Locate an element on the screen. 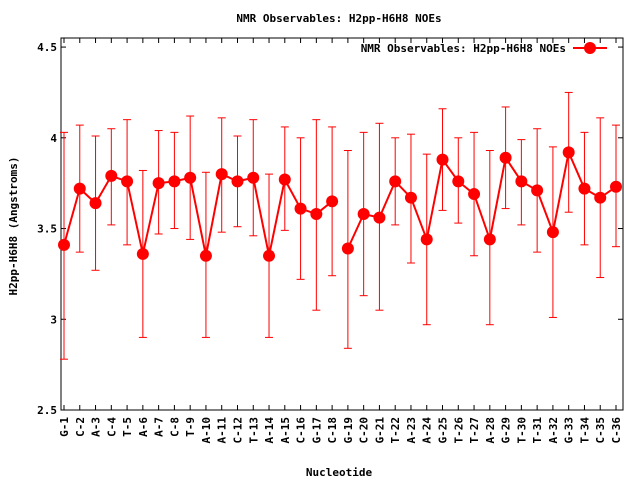 The image size is (640, 480). x-tick-label: T-5 is located at coordinates (127, 427).